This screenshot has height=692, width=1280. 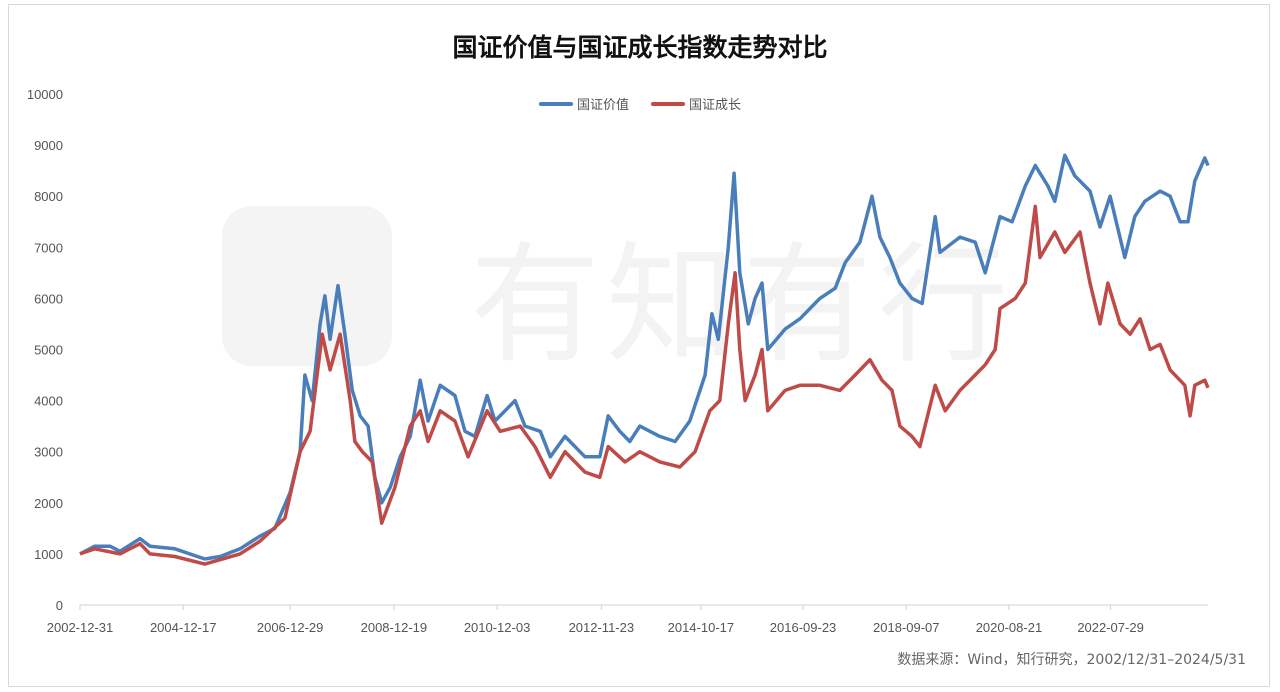 I want to click on x-tick-label: 2012-11-23, so click(x=602, y=627).